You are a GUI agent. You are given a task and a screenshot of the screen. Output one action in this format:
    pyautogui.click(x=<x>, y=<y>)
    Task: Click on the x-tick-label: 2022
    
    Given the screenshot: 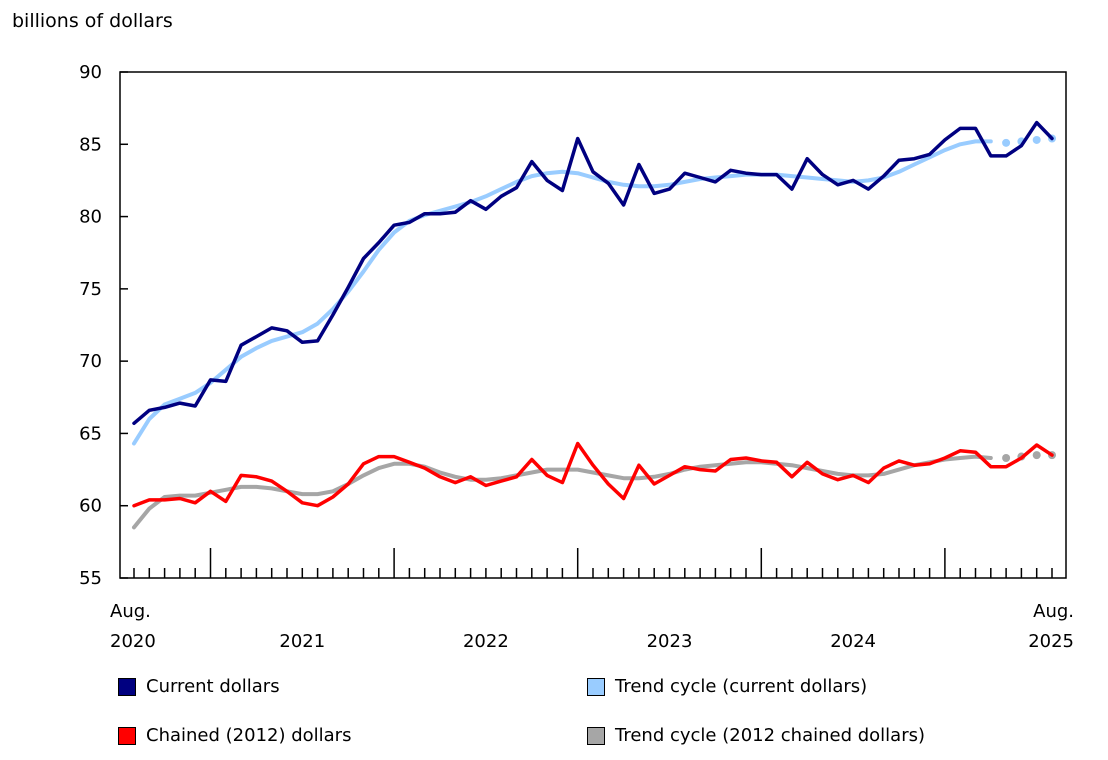 What is the action you would take?
    pyautogui.click(x=486, y=641)
    